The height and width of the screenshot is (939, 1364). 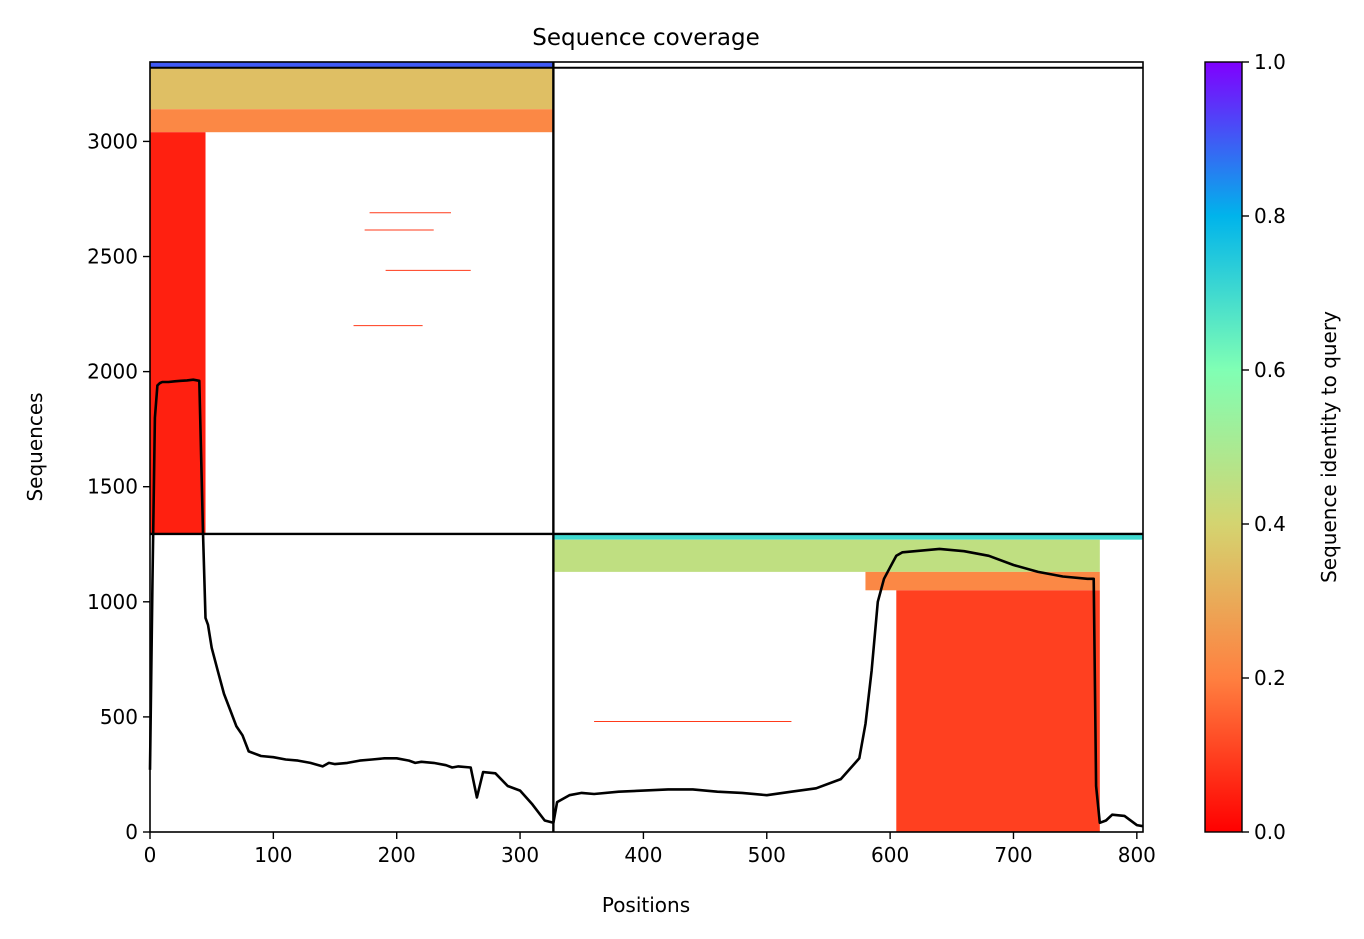 I want to click on x-axis-label: Positions, so click(x=646, y=905).